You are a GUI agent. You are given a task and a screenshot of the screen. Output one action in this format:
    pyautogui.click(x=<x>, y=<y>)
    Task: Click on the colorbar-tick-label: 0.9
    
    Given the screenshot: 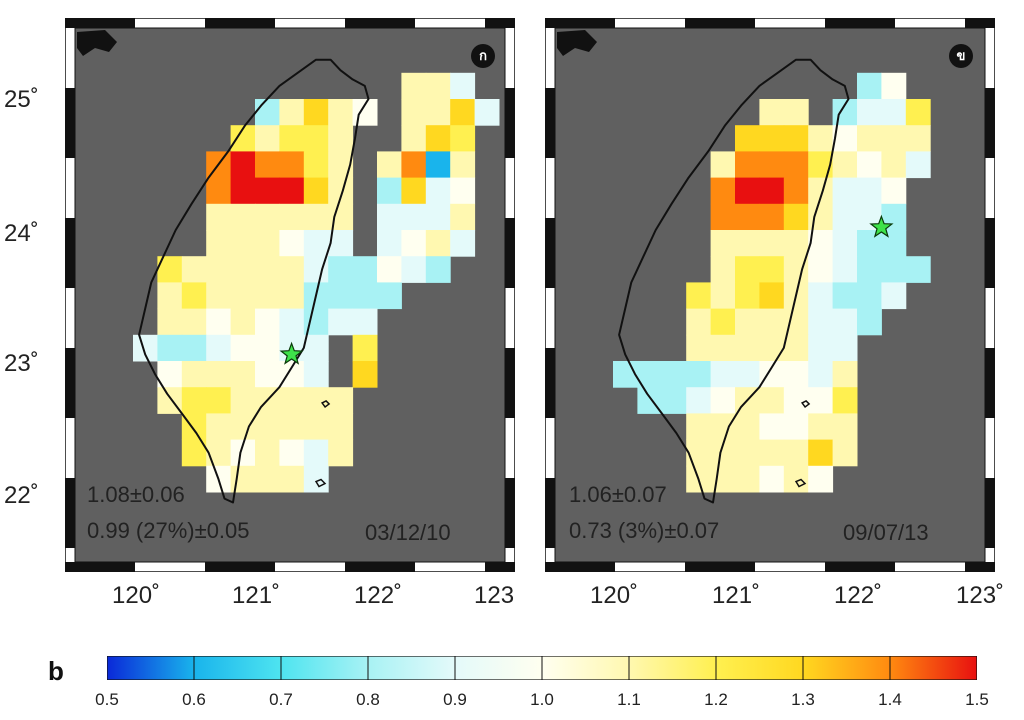 What is the action you would take?
    pyautogui.click(x=455, y=699)
    